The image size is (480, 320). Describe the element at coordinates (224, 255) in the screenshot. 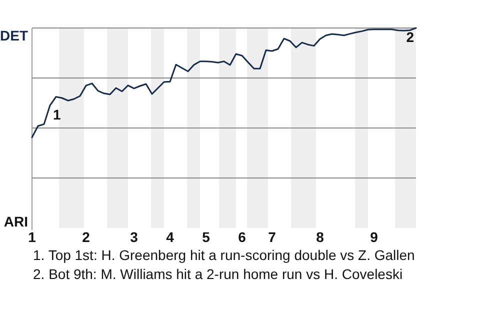

I see `text: 1. Top 1st: H. Greenberg hit a run-scoring double vs Z. Gallen` at that location.